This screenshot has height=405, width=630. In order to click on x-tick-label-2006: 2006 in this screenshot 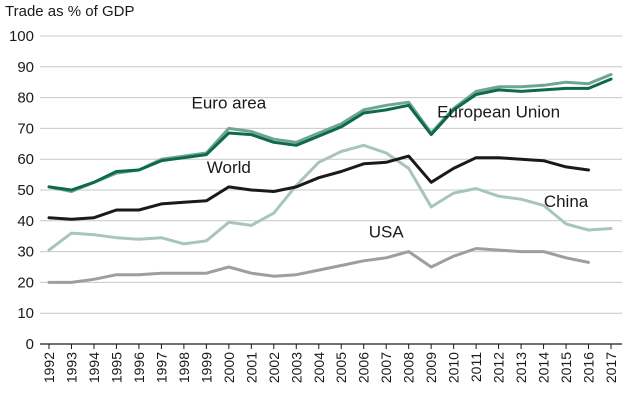, I will do `click(364, 367)`.